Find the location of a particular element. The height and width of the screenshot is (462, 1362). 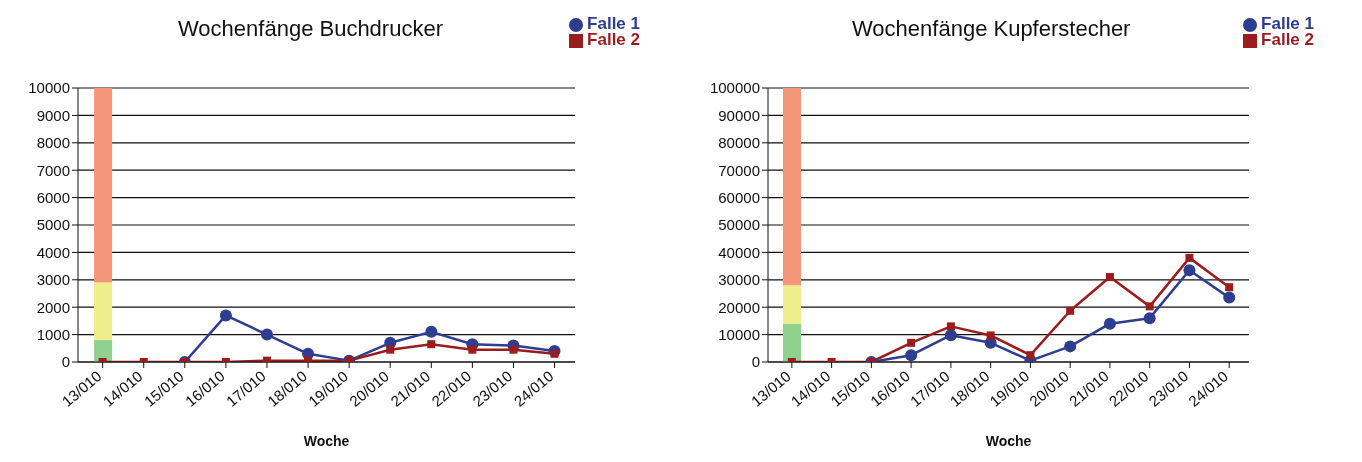

y-tick-label: 2000 is located at coordinates (53, 307).